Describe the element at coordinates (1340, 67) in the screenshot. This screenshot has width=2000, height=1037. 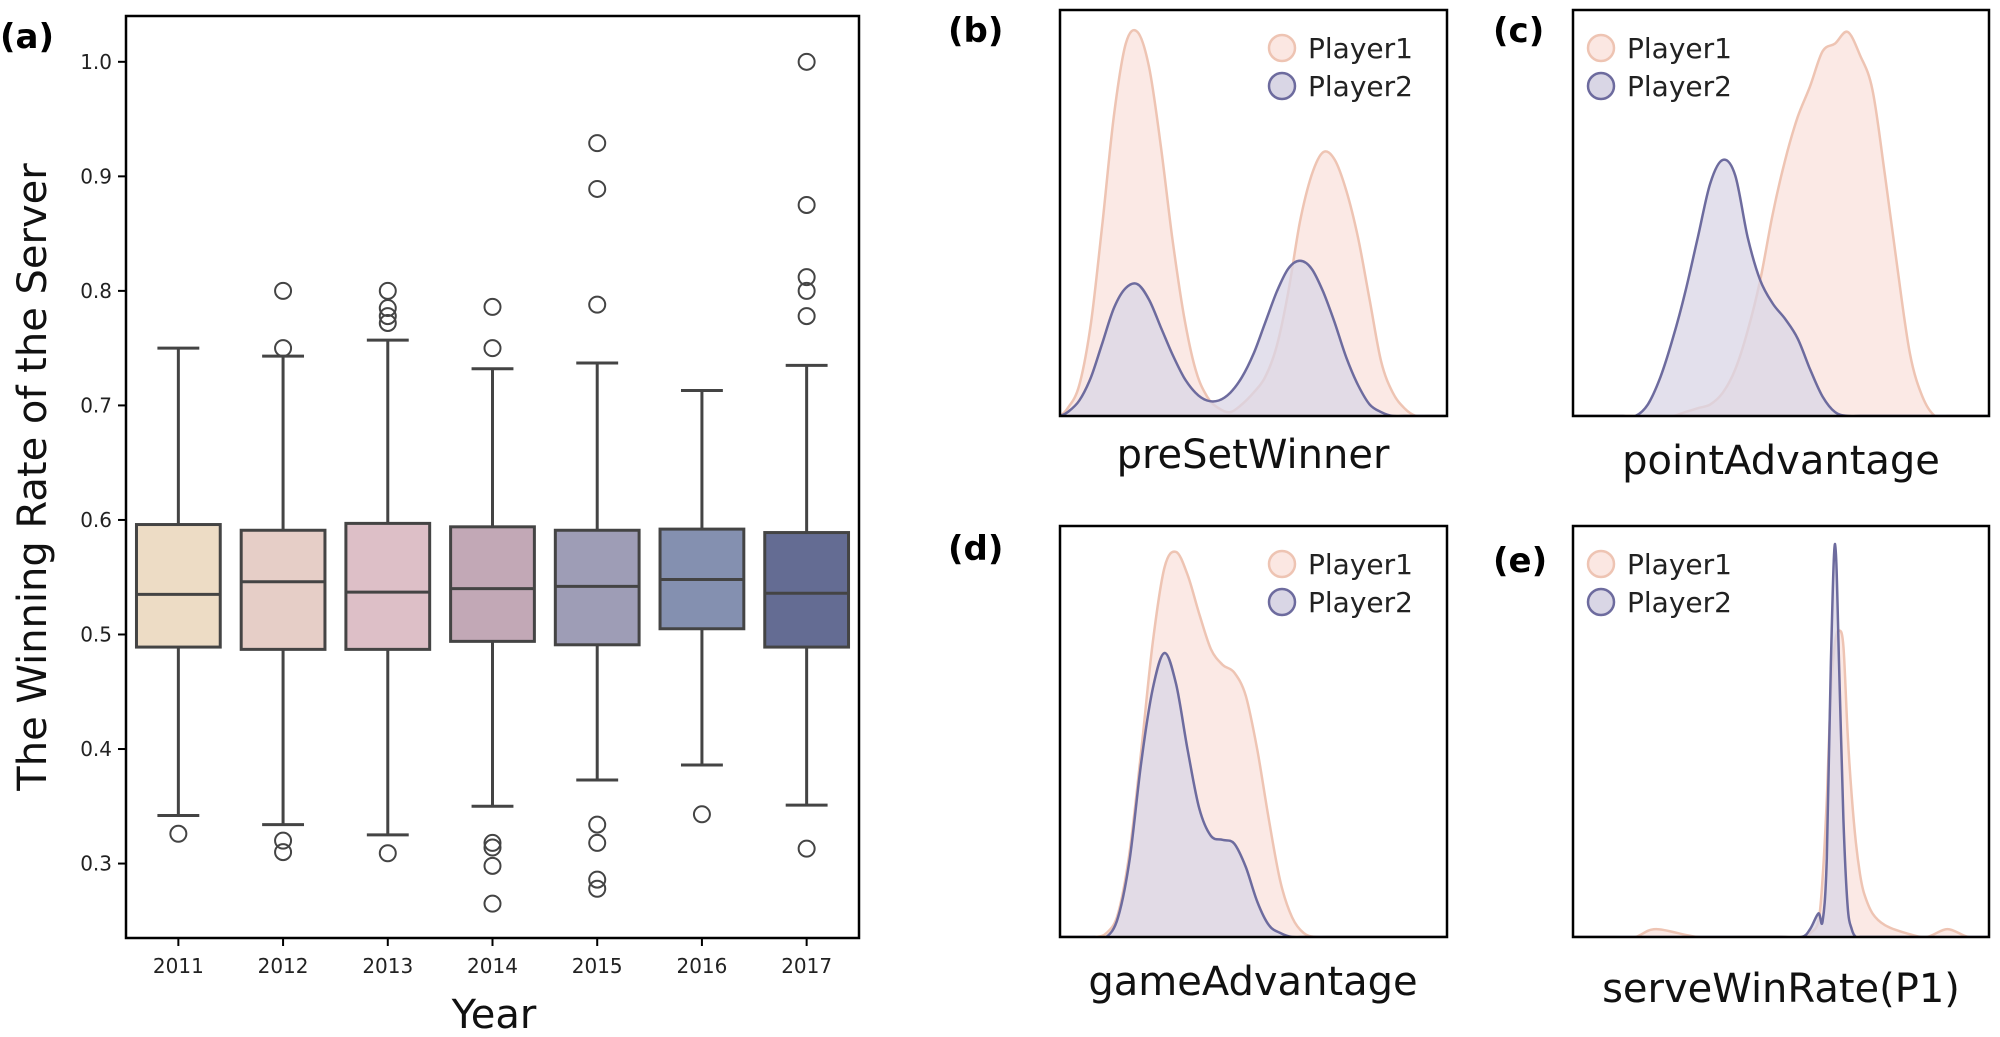
I see `panel-b-legend: Player1 Player2` at that location.